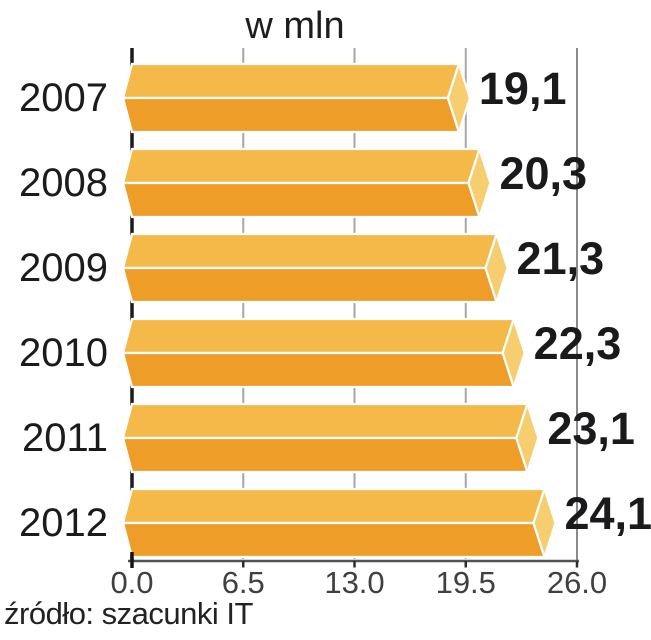  Describe the element at coordinates (295, 26) in the screenshot. I see `chart-title: w mln` at that location.